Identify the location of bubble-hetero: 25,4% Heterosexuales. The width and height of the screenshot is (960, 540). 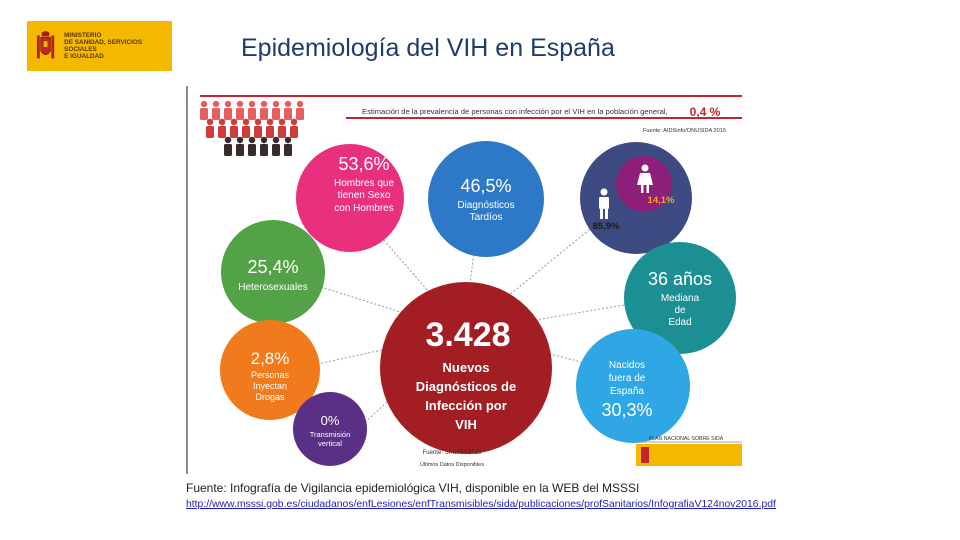
(273, 272).